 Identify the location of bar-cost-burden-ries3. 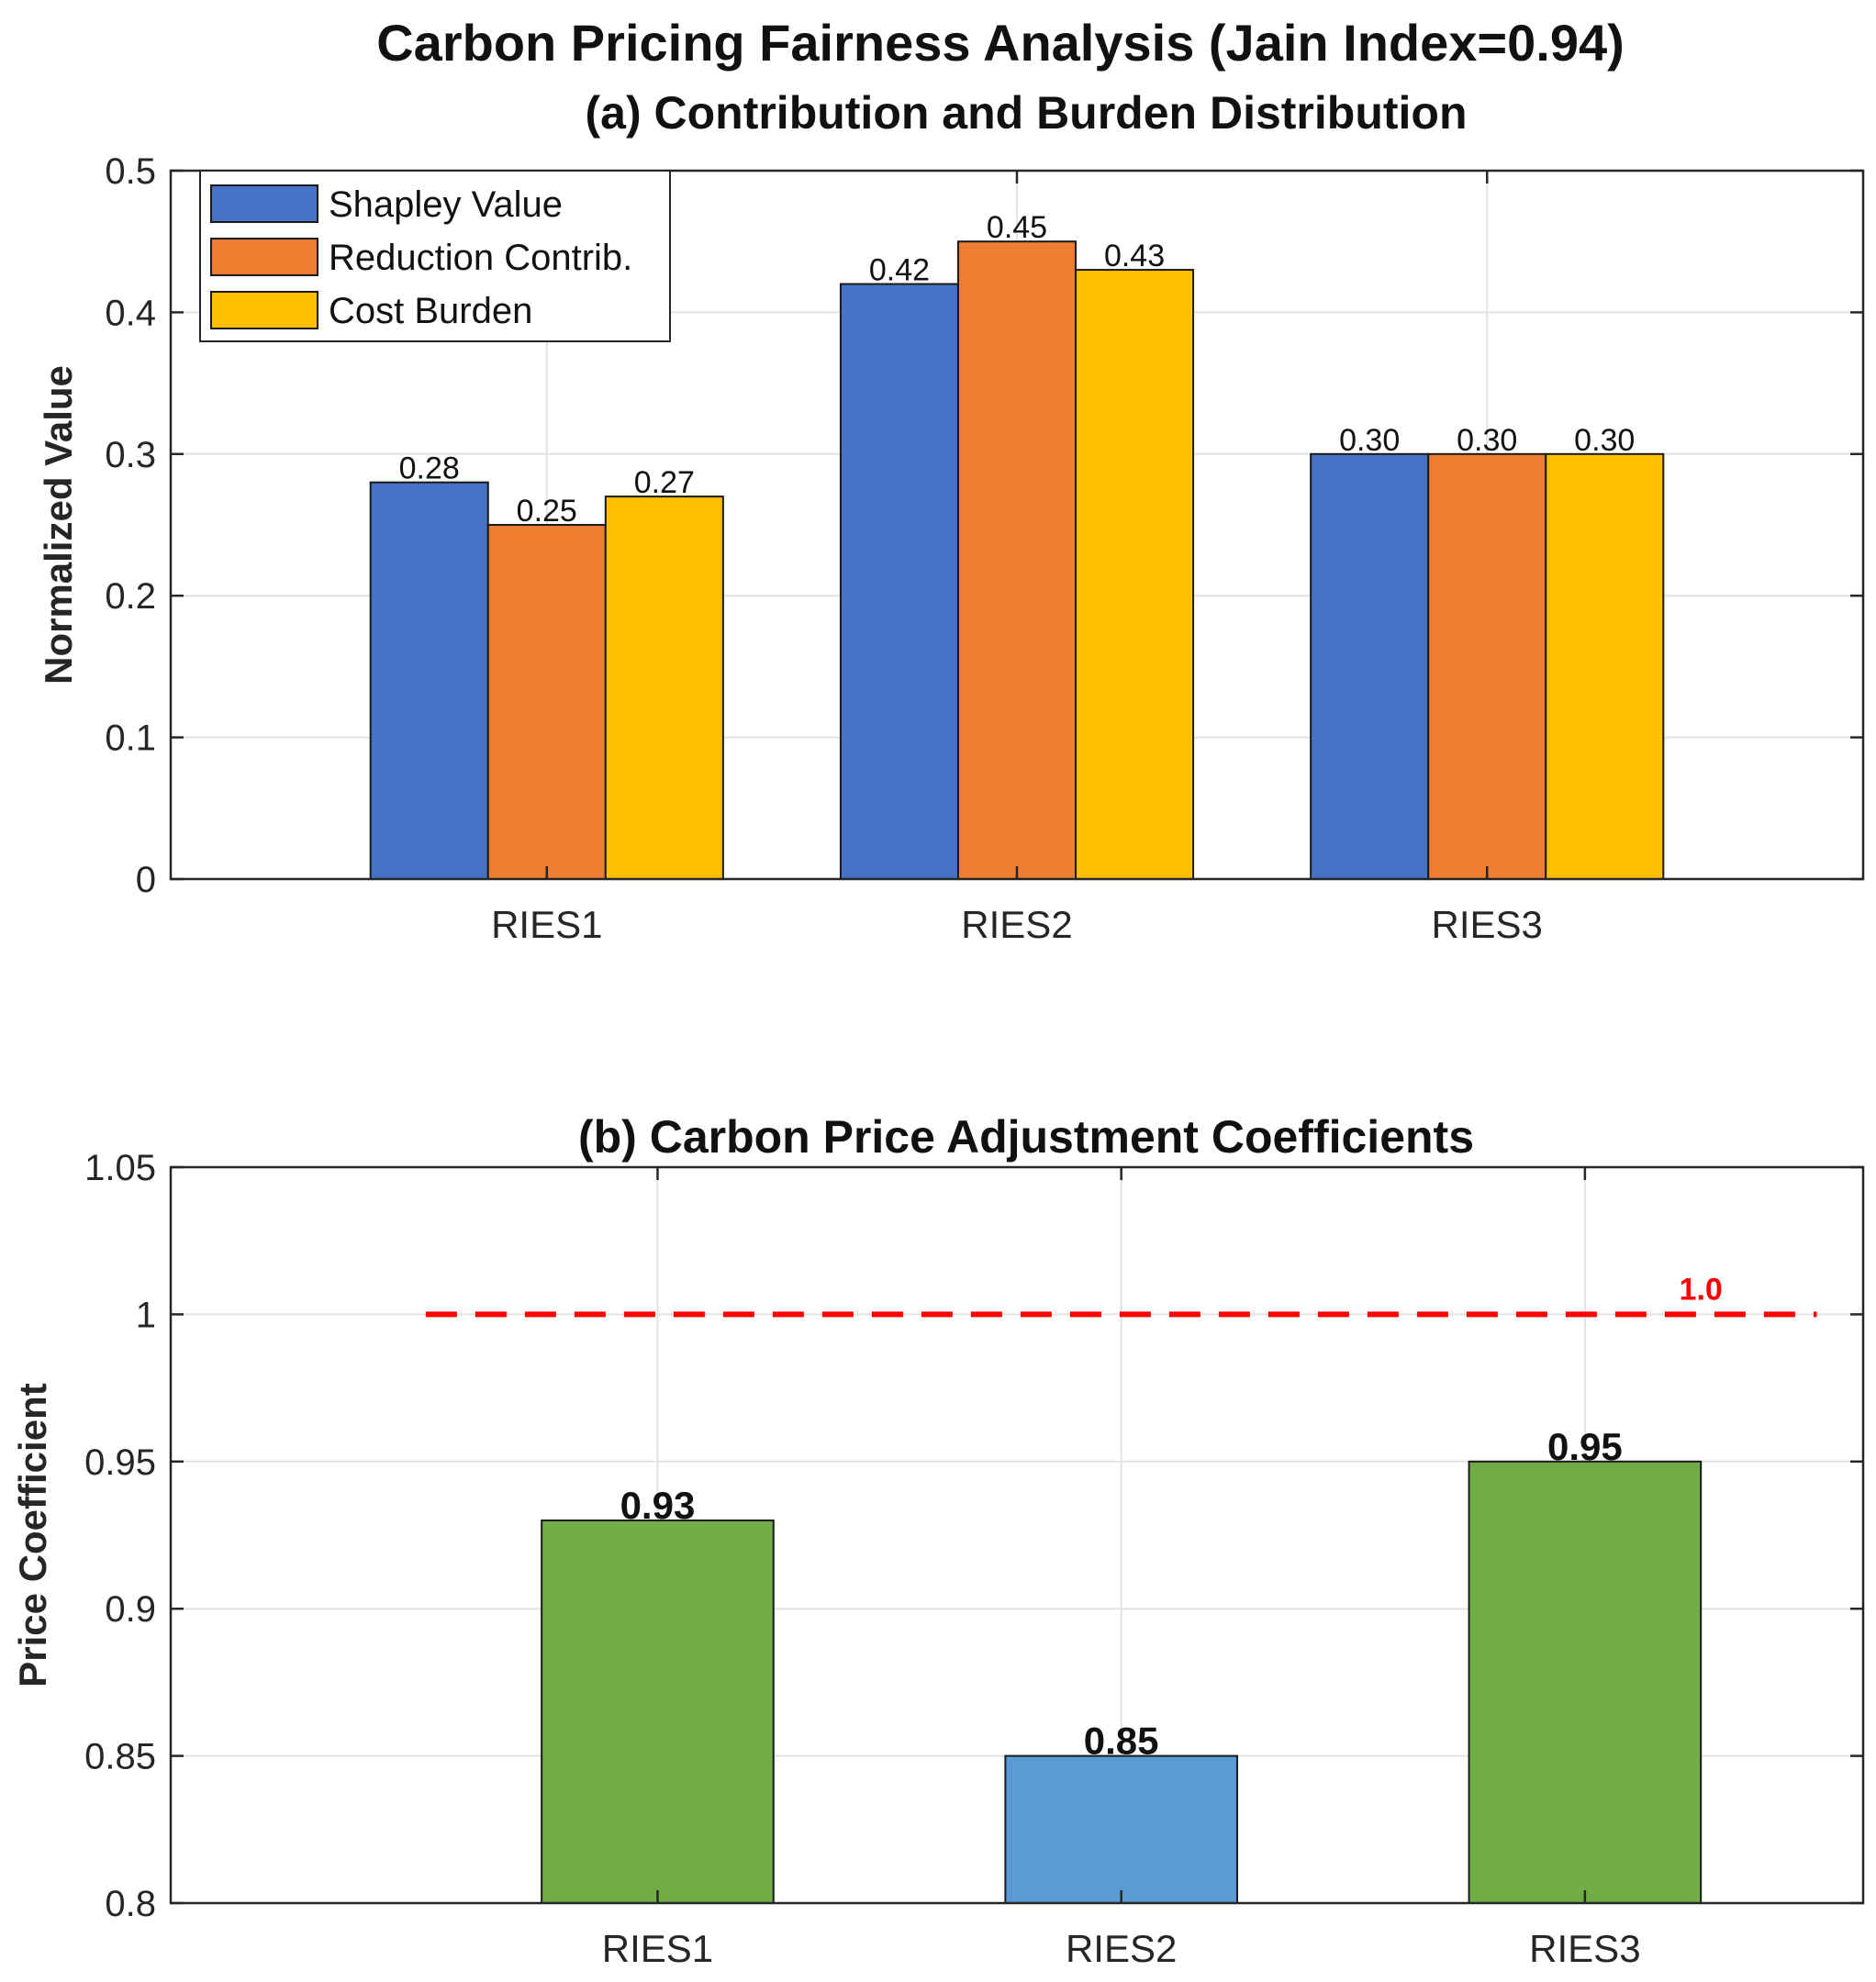
(1605, 666).